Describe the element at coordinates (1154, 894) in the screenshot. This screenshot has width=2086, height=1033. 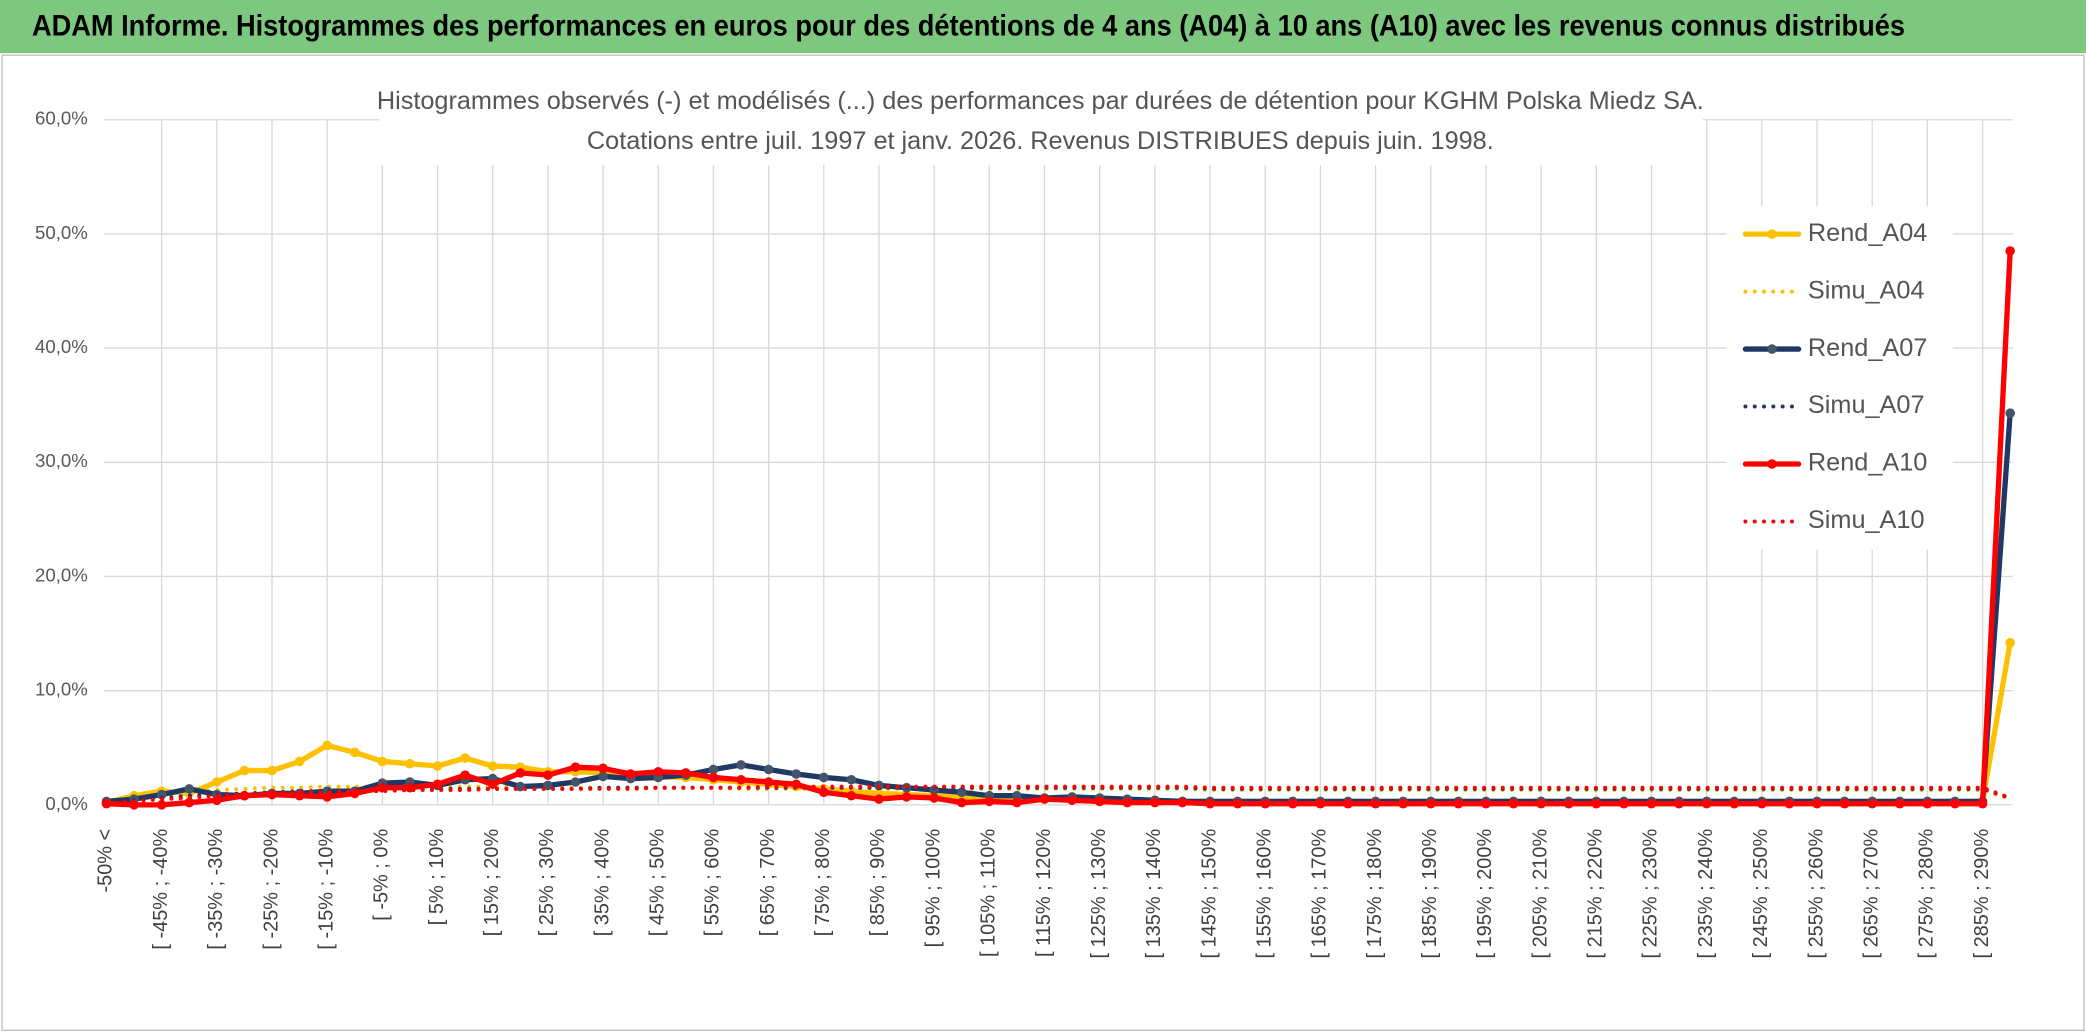
I see `x-tick-label: [ 135% ; 140%` at that location.